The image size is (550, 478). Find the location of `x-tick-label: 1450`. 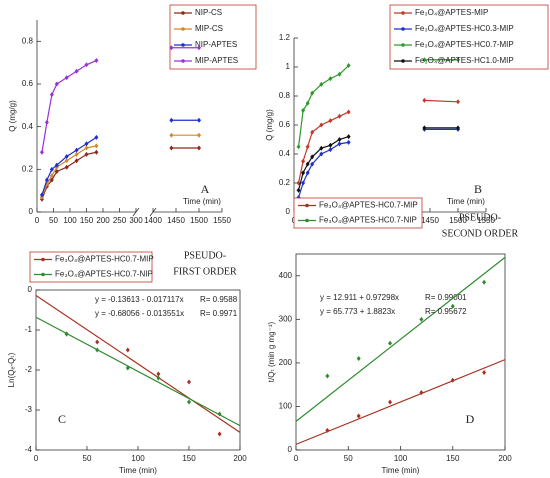

x-tick-label: 1450 is located at coordinates (176, 220).